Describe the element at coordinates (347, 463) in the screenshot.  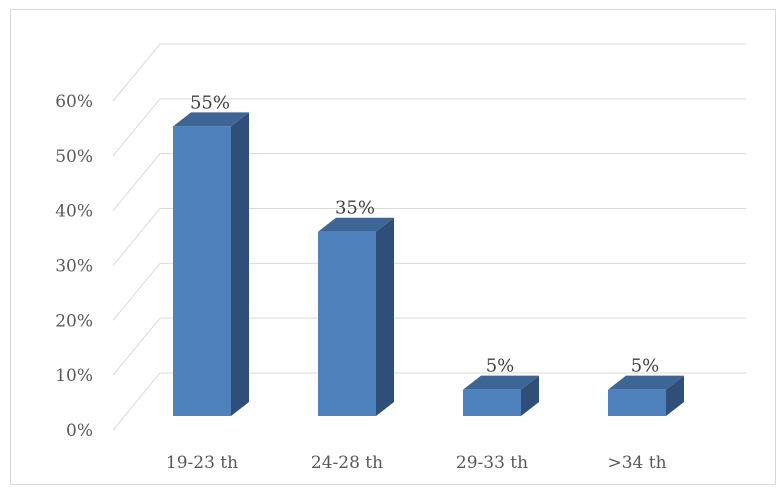
I see `x-tick-label: 24-28 th` at that location.